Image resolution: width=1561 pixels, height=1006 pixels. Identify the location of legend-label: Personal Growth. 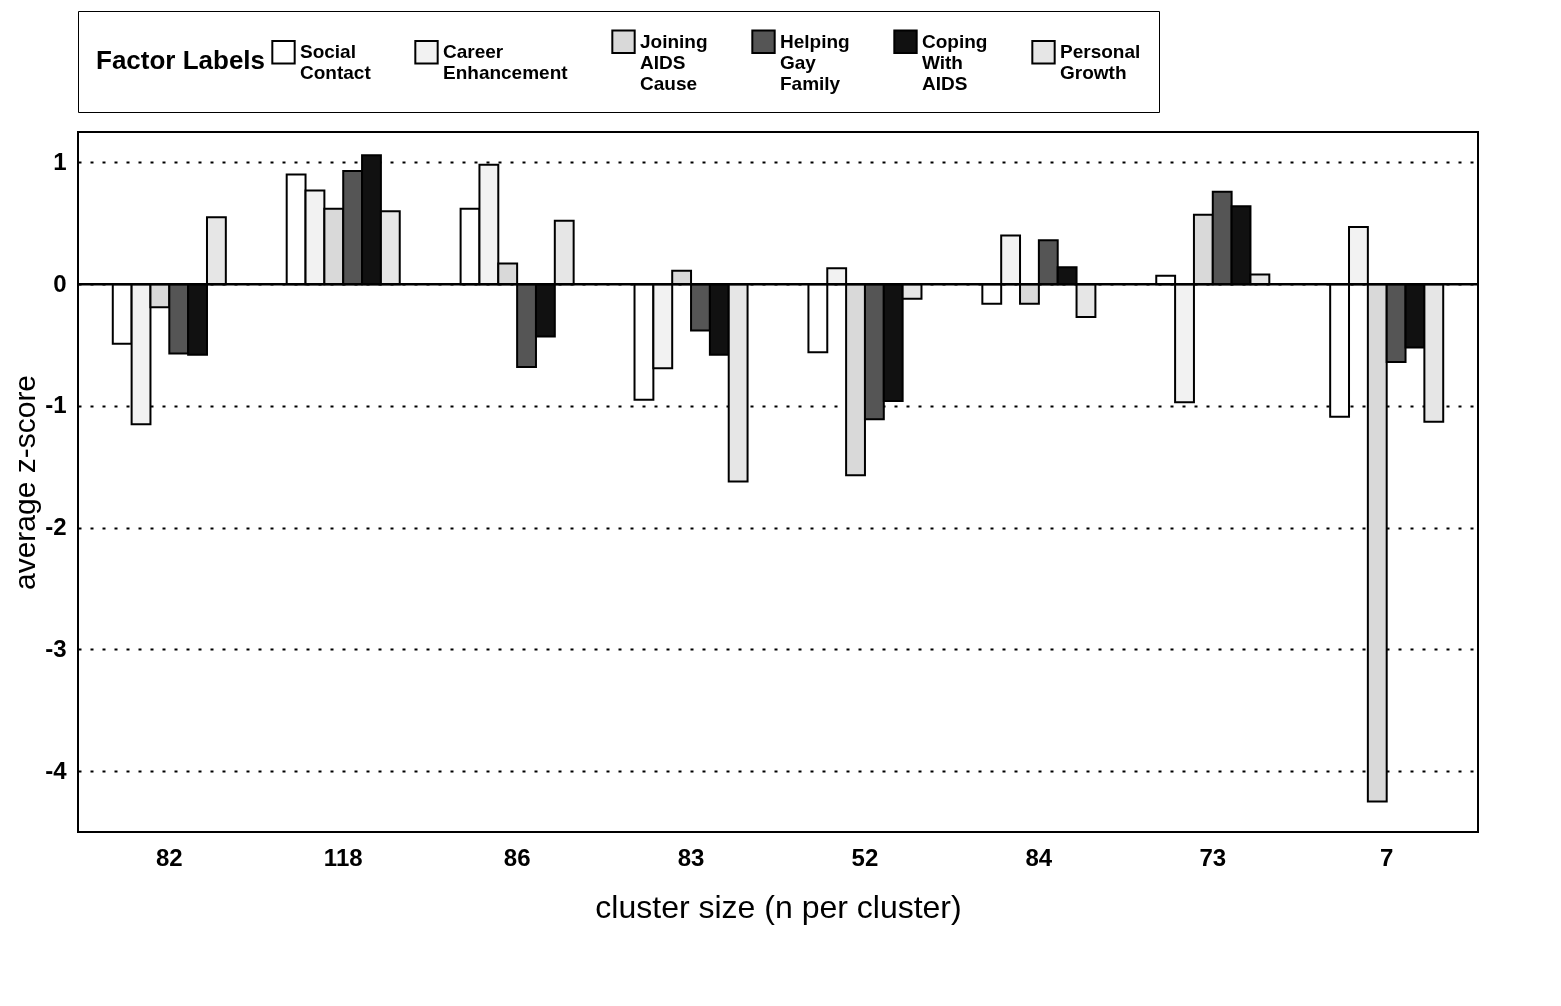
(1100, 62).